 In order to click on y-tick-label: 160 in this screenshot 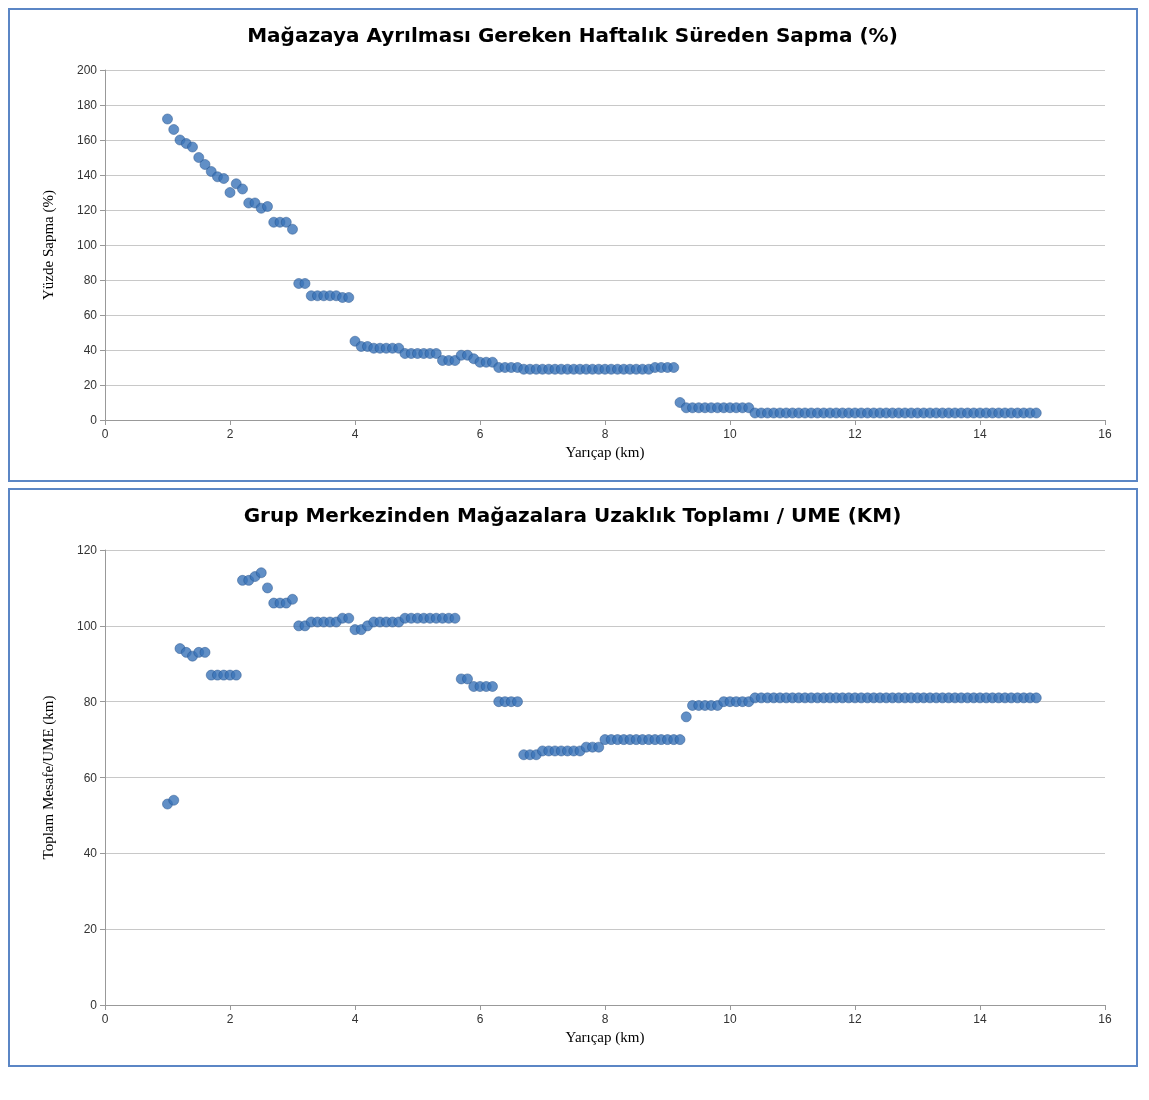, I will do `click(87, 140)`.